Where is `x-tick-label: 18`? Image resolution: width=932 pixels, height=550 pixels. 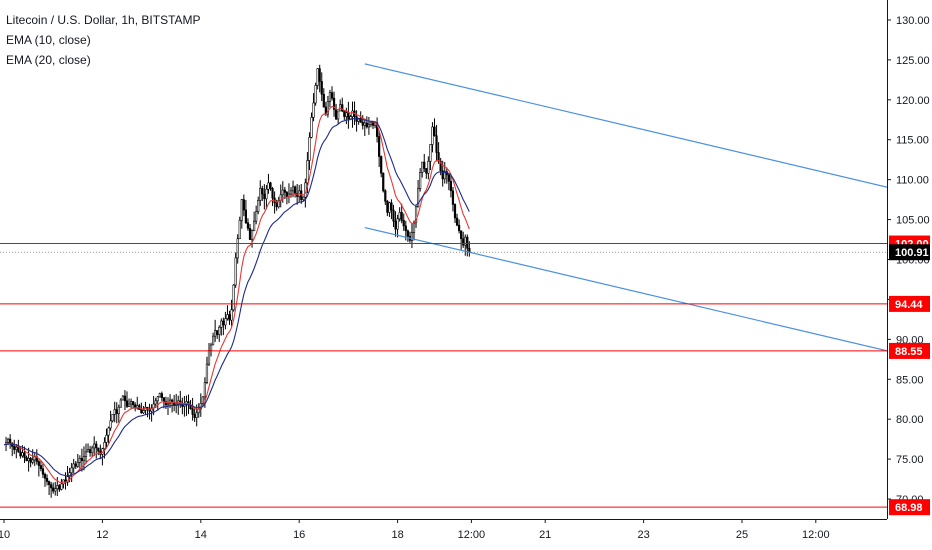 x-tick-label: 18 is located at coordinates (397, 535).